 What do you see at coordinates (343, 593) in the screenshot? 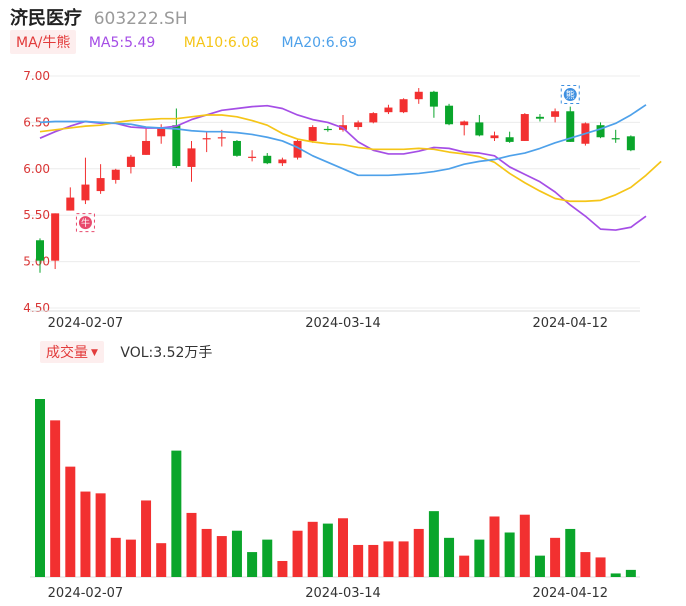
I see `x-tick-label: 2024-03-14` at bounding box center [343, 593].